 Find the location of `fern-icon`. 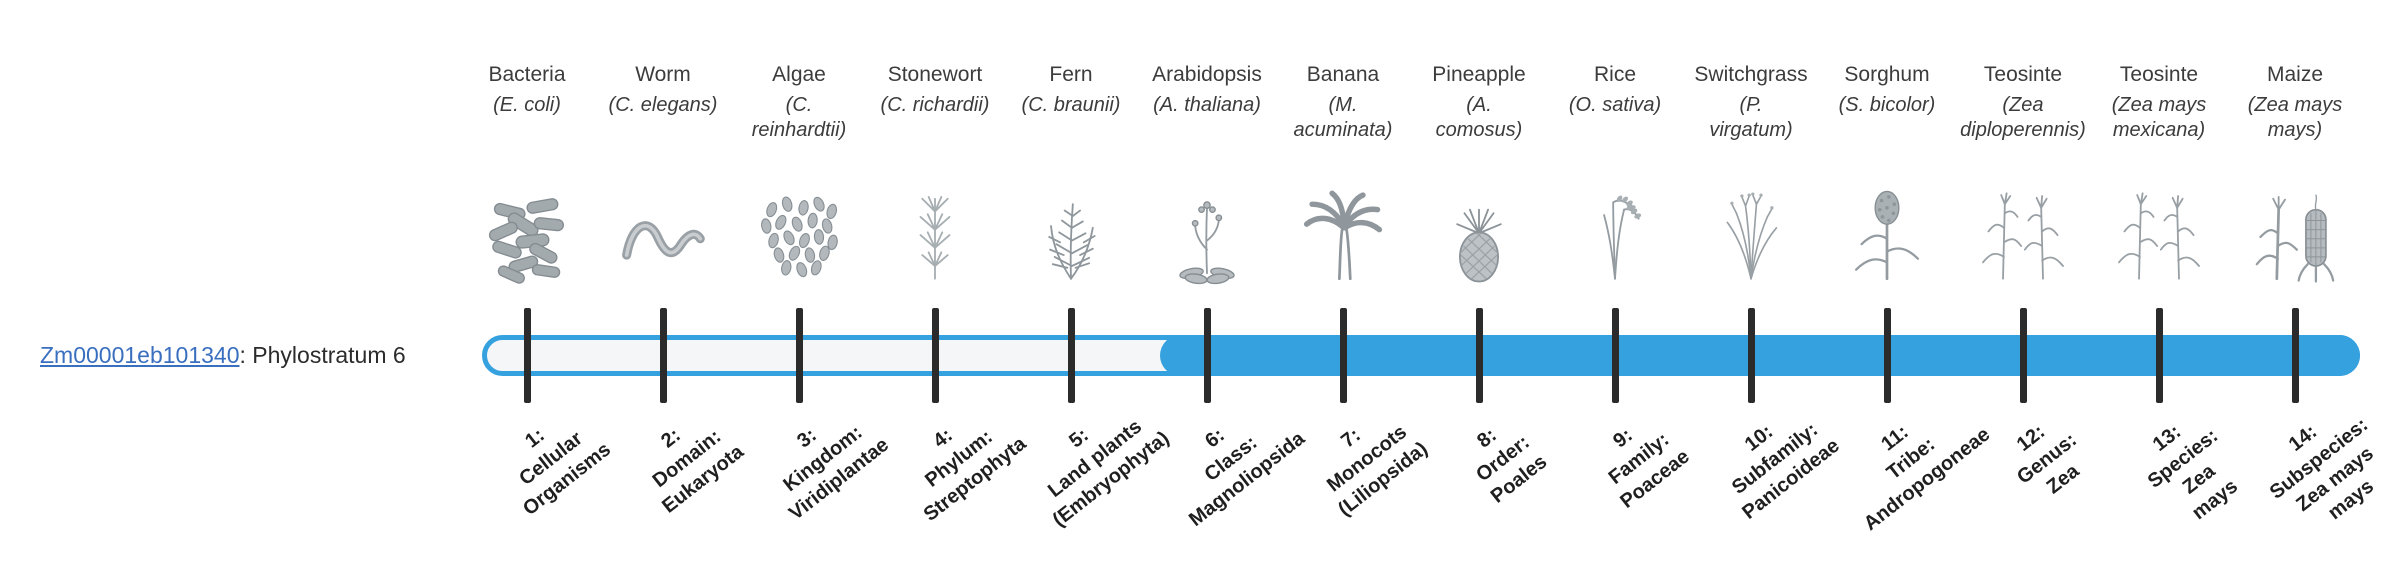

fern-icon is located at coordinates (1071, 236).